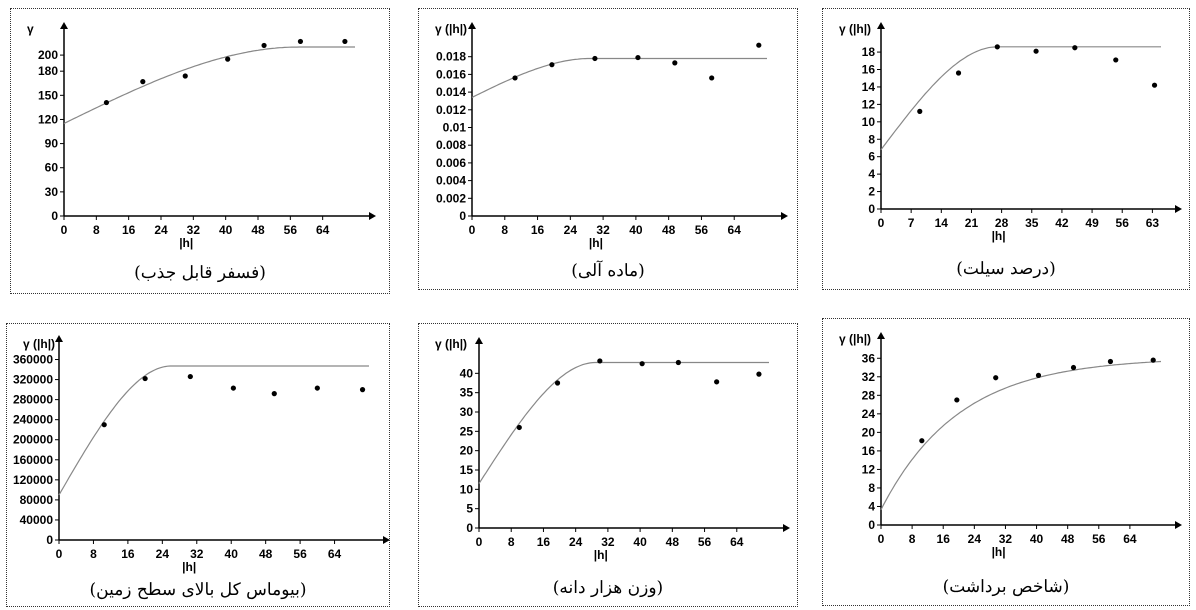  I want to click on y-axis-title: γ, so click(30, 29).